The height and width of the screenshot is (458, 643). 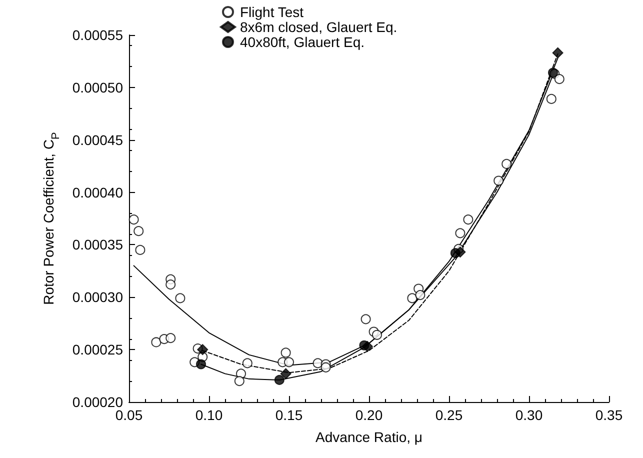 What do you see at coordinates (272, 12) in the screenshot?
I see `legend-label: Flight Test` at bounding box center [272, 12].